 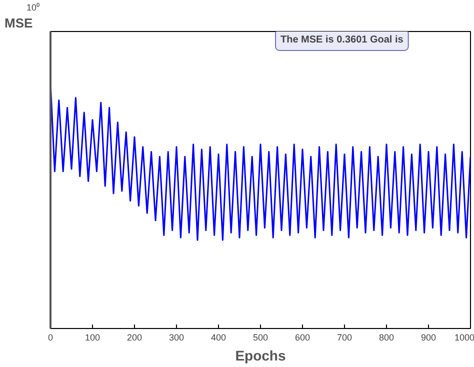 I want to click on x-tick-label: 300, so click(x=176, y=337).